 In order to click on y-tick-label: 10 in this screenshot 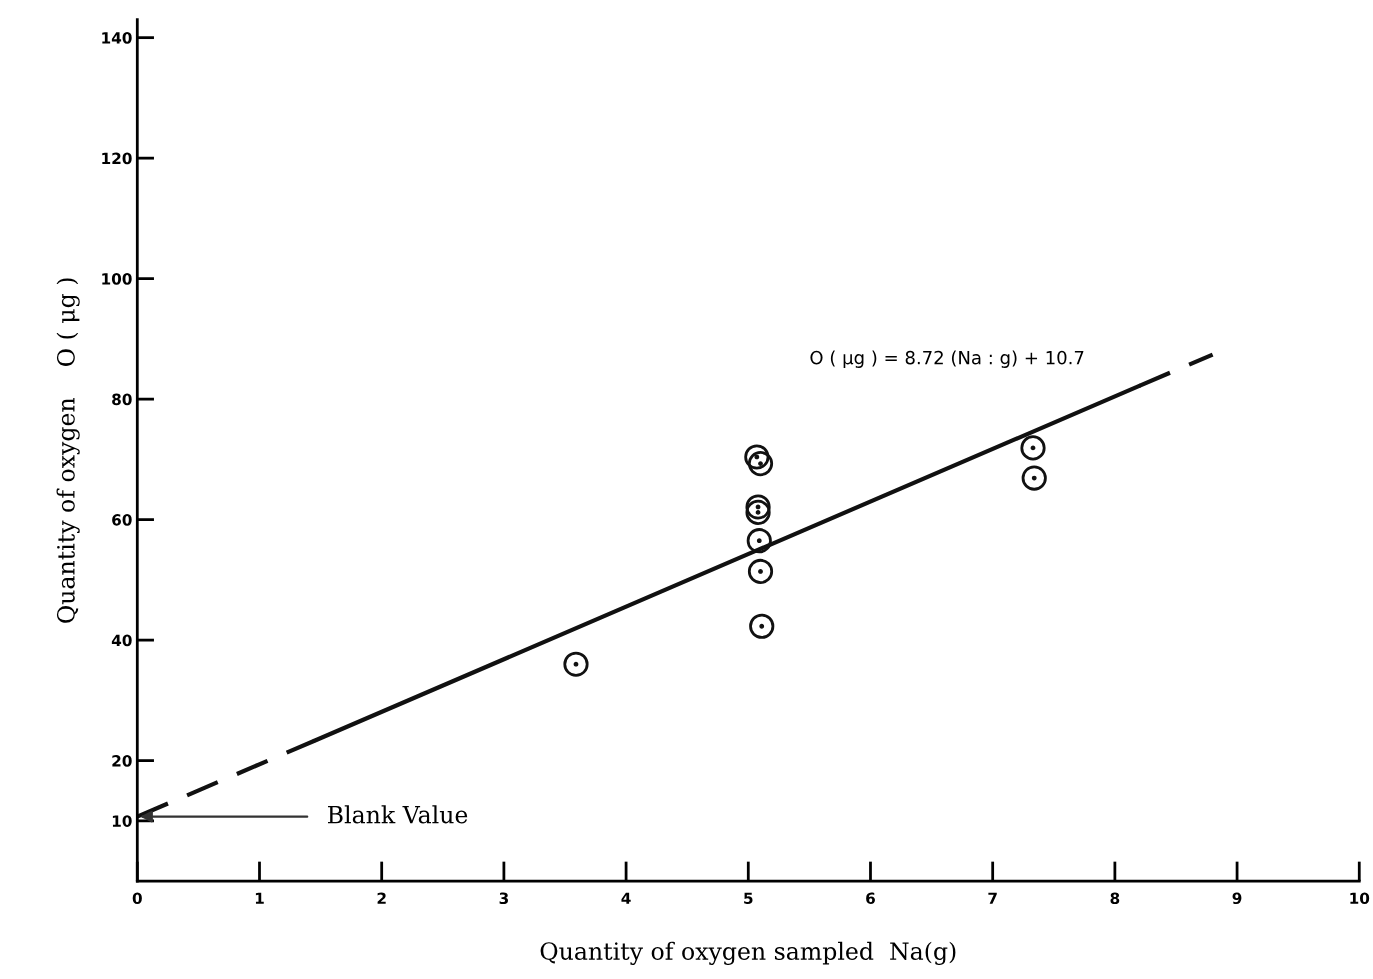, I will do `click(122, 821)`.